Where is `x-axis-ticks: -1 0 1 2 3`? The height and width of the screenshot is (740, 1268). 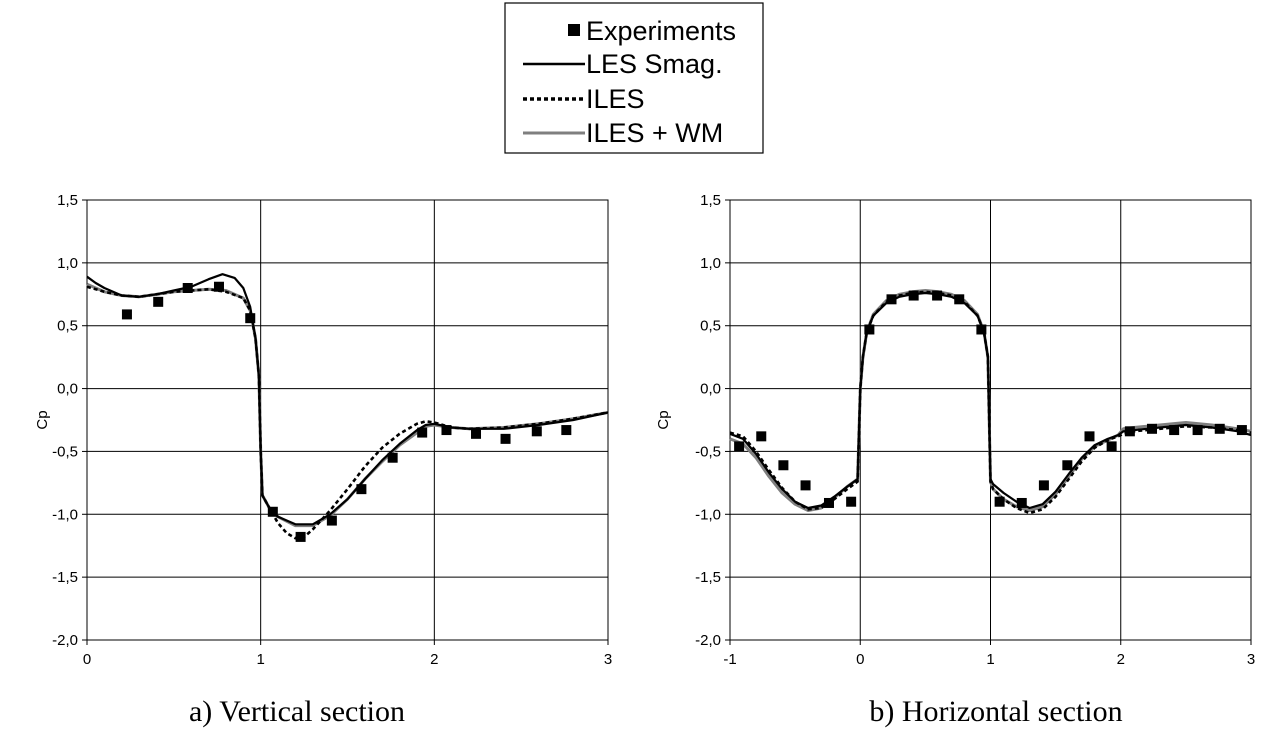
x-axis-ticks: -1 0 1 2 3 is located at coordinates (989, 654).